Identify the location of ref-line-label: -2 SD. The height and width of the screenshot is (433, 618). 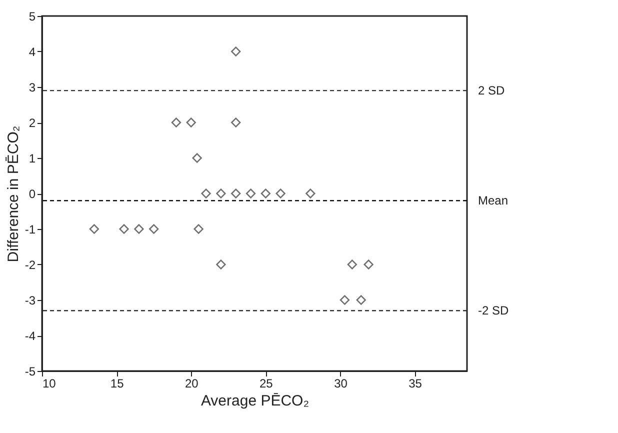
(494, 311).